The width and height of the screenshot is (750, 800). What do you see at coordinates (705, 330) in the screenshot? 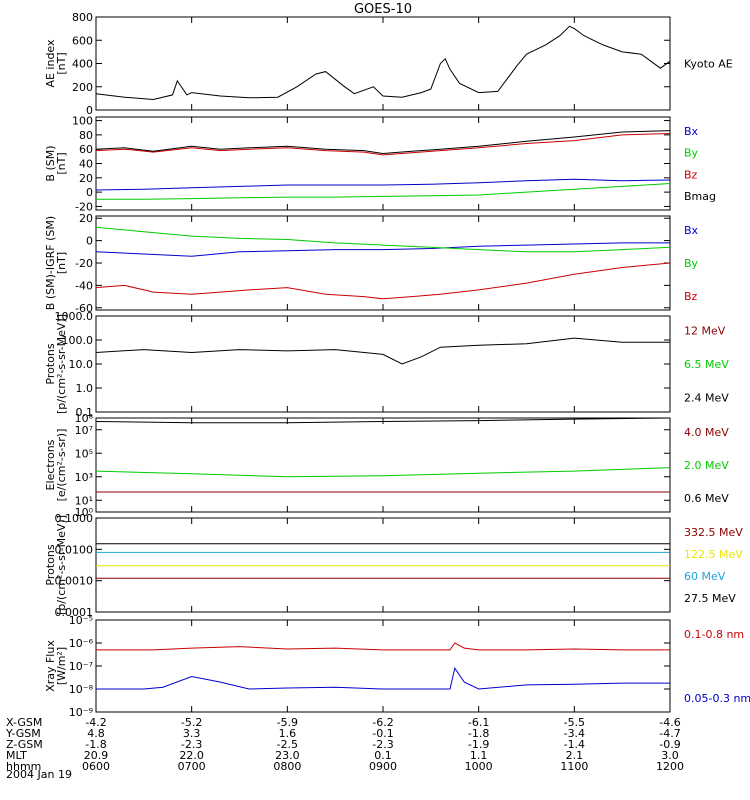
I see `legend-label: 12 MeV` at bounding box center [705, 330].